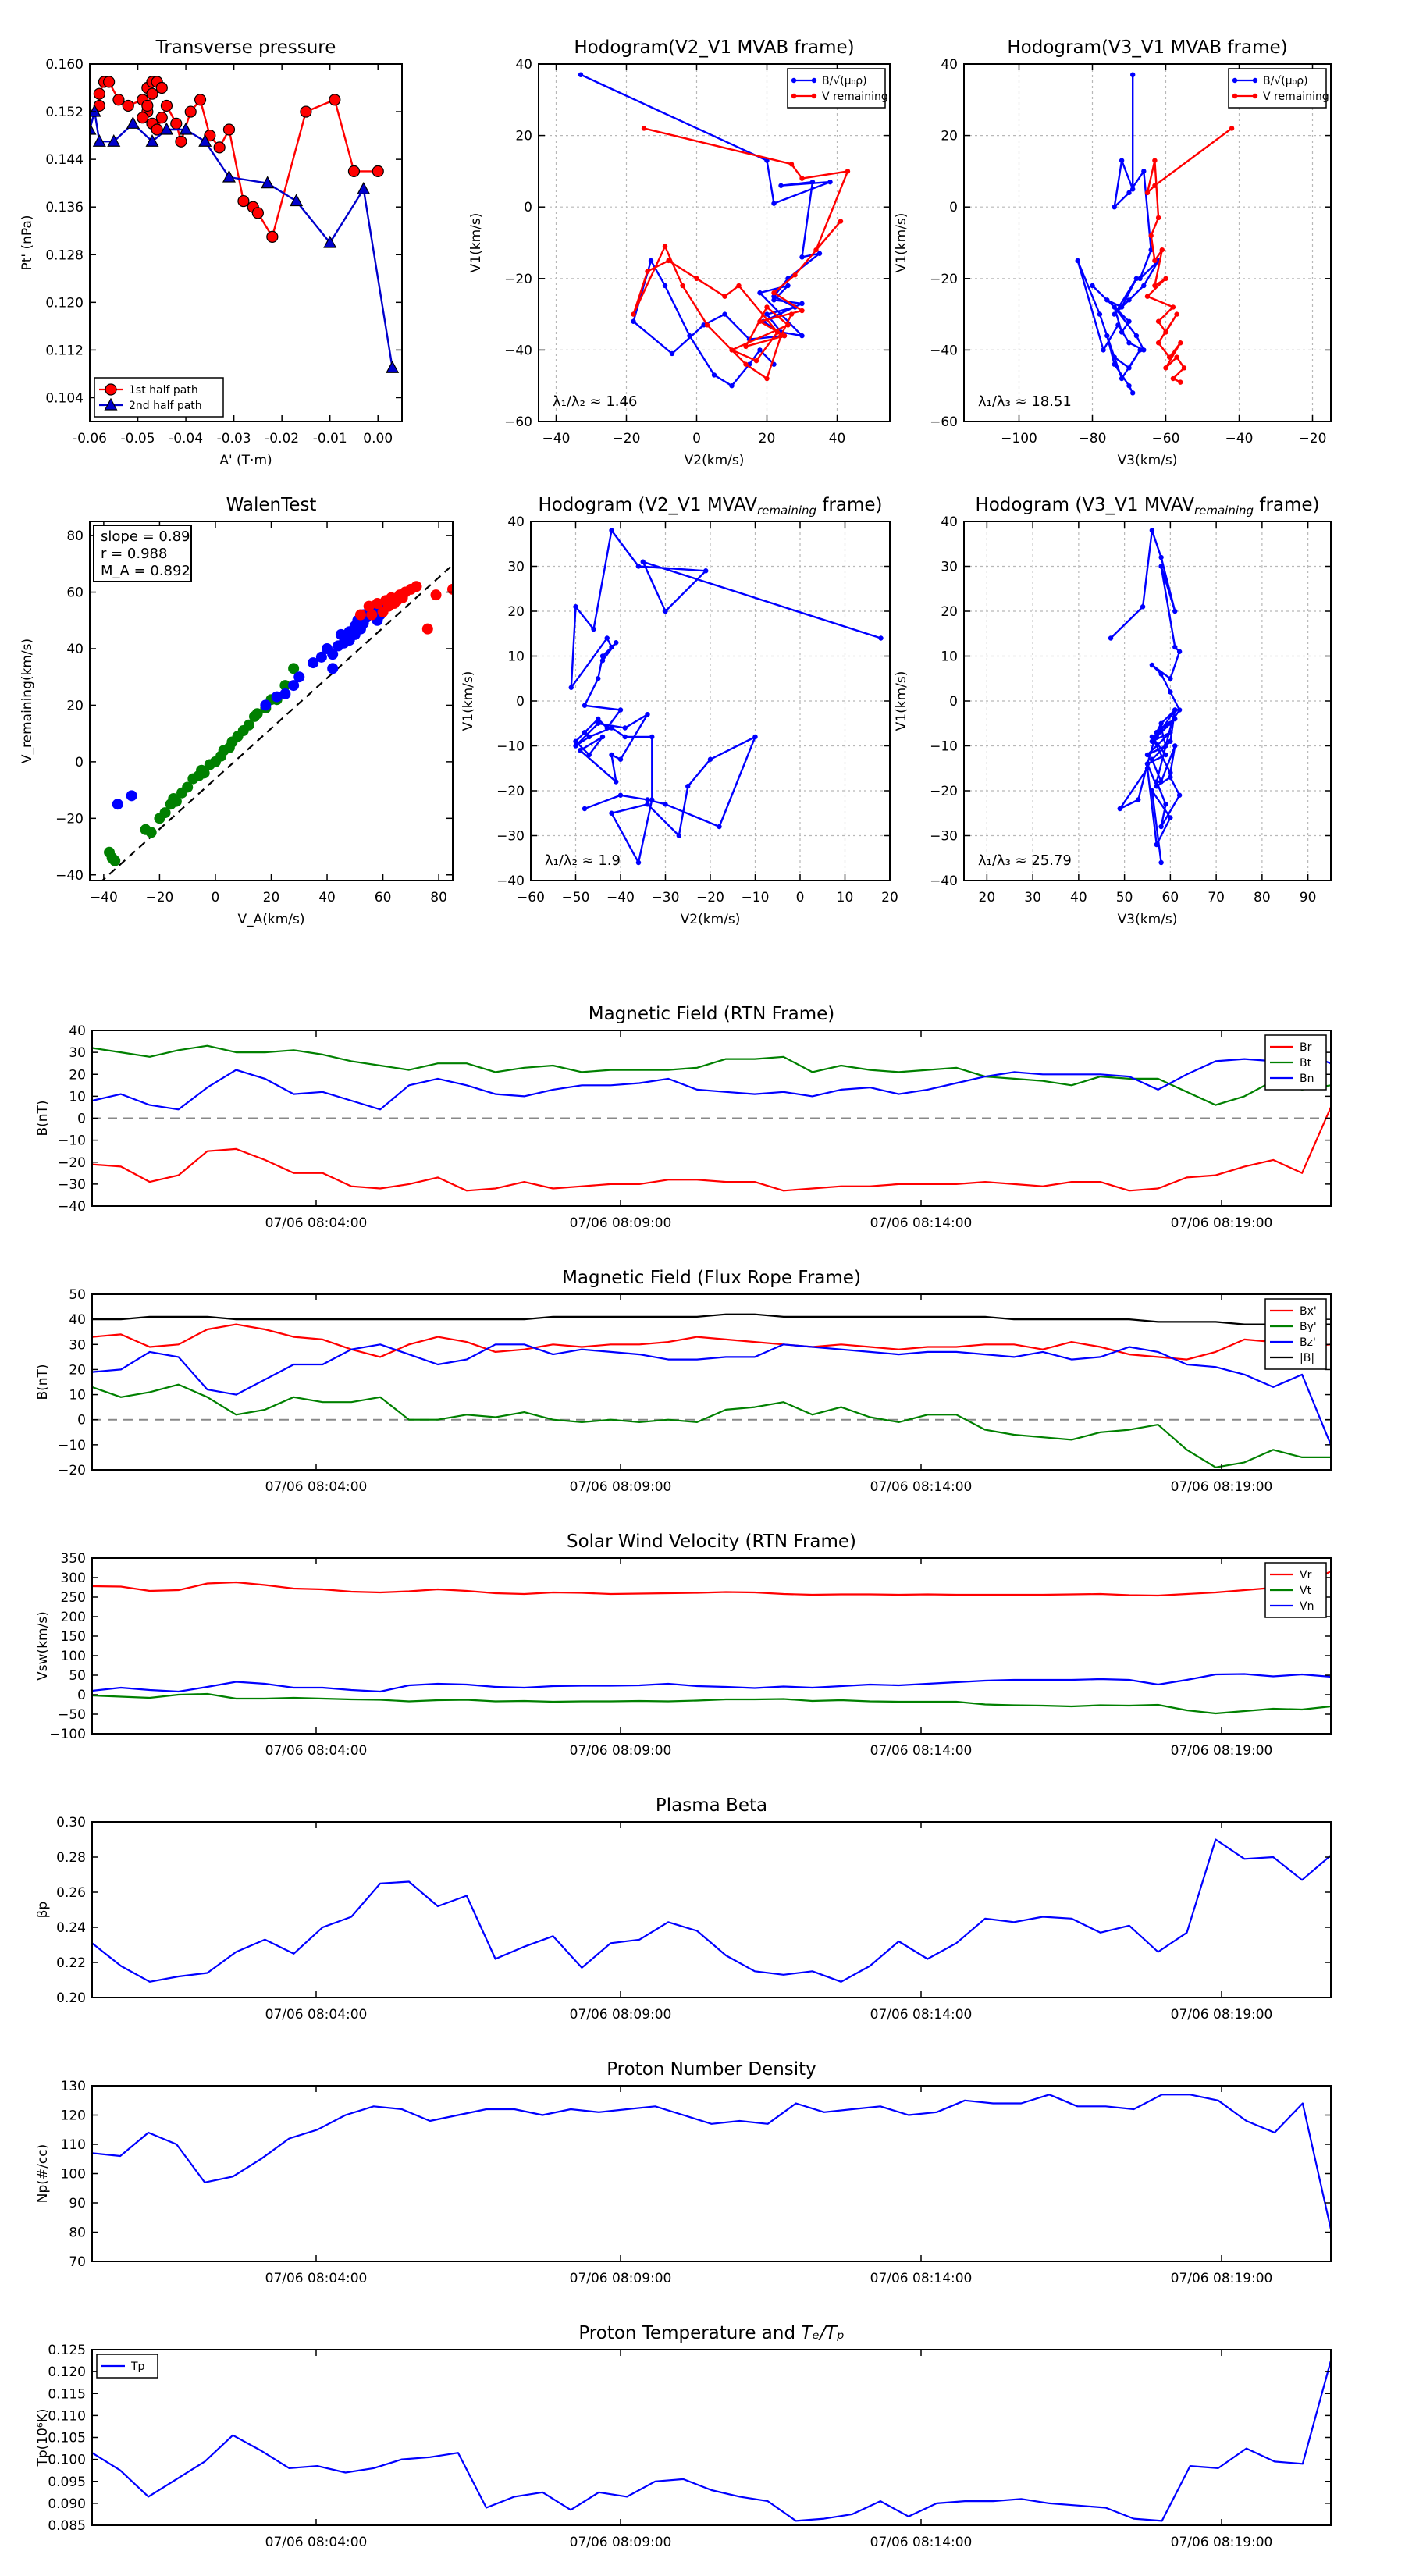 This screenshot has height=2576, width=1405. I want to click on eigenvalue-ratio: λ₁/λ₃ ≈ 25.79, so click(1025, 860).